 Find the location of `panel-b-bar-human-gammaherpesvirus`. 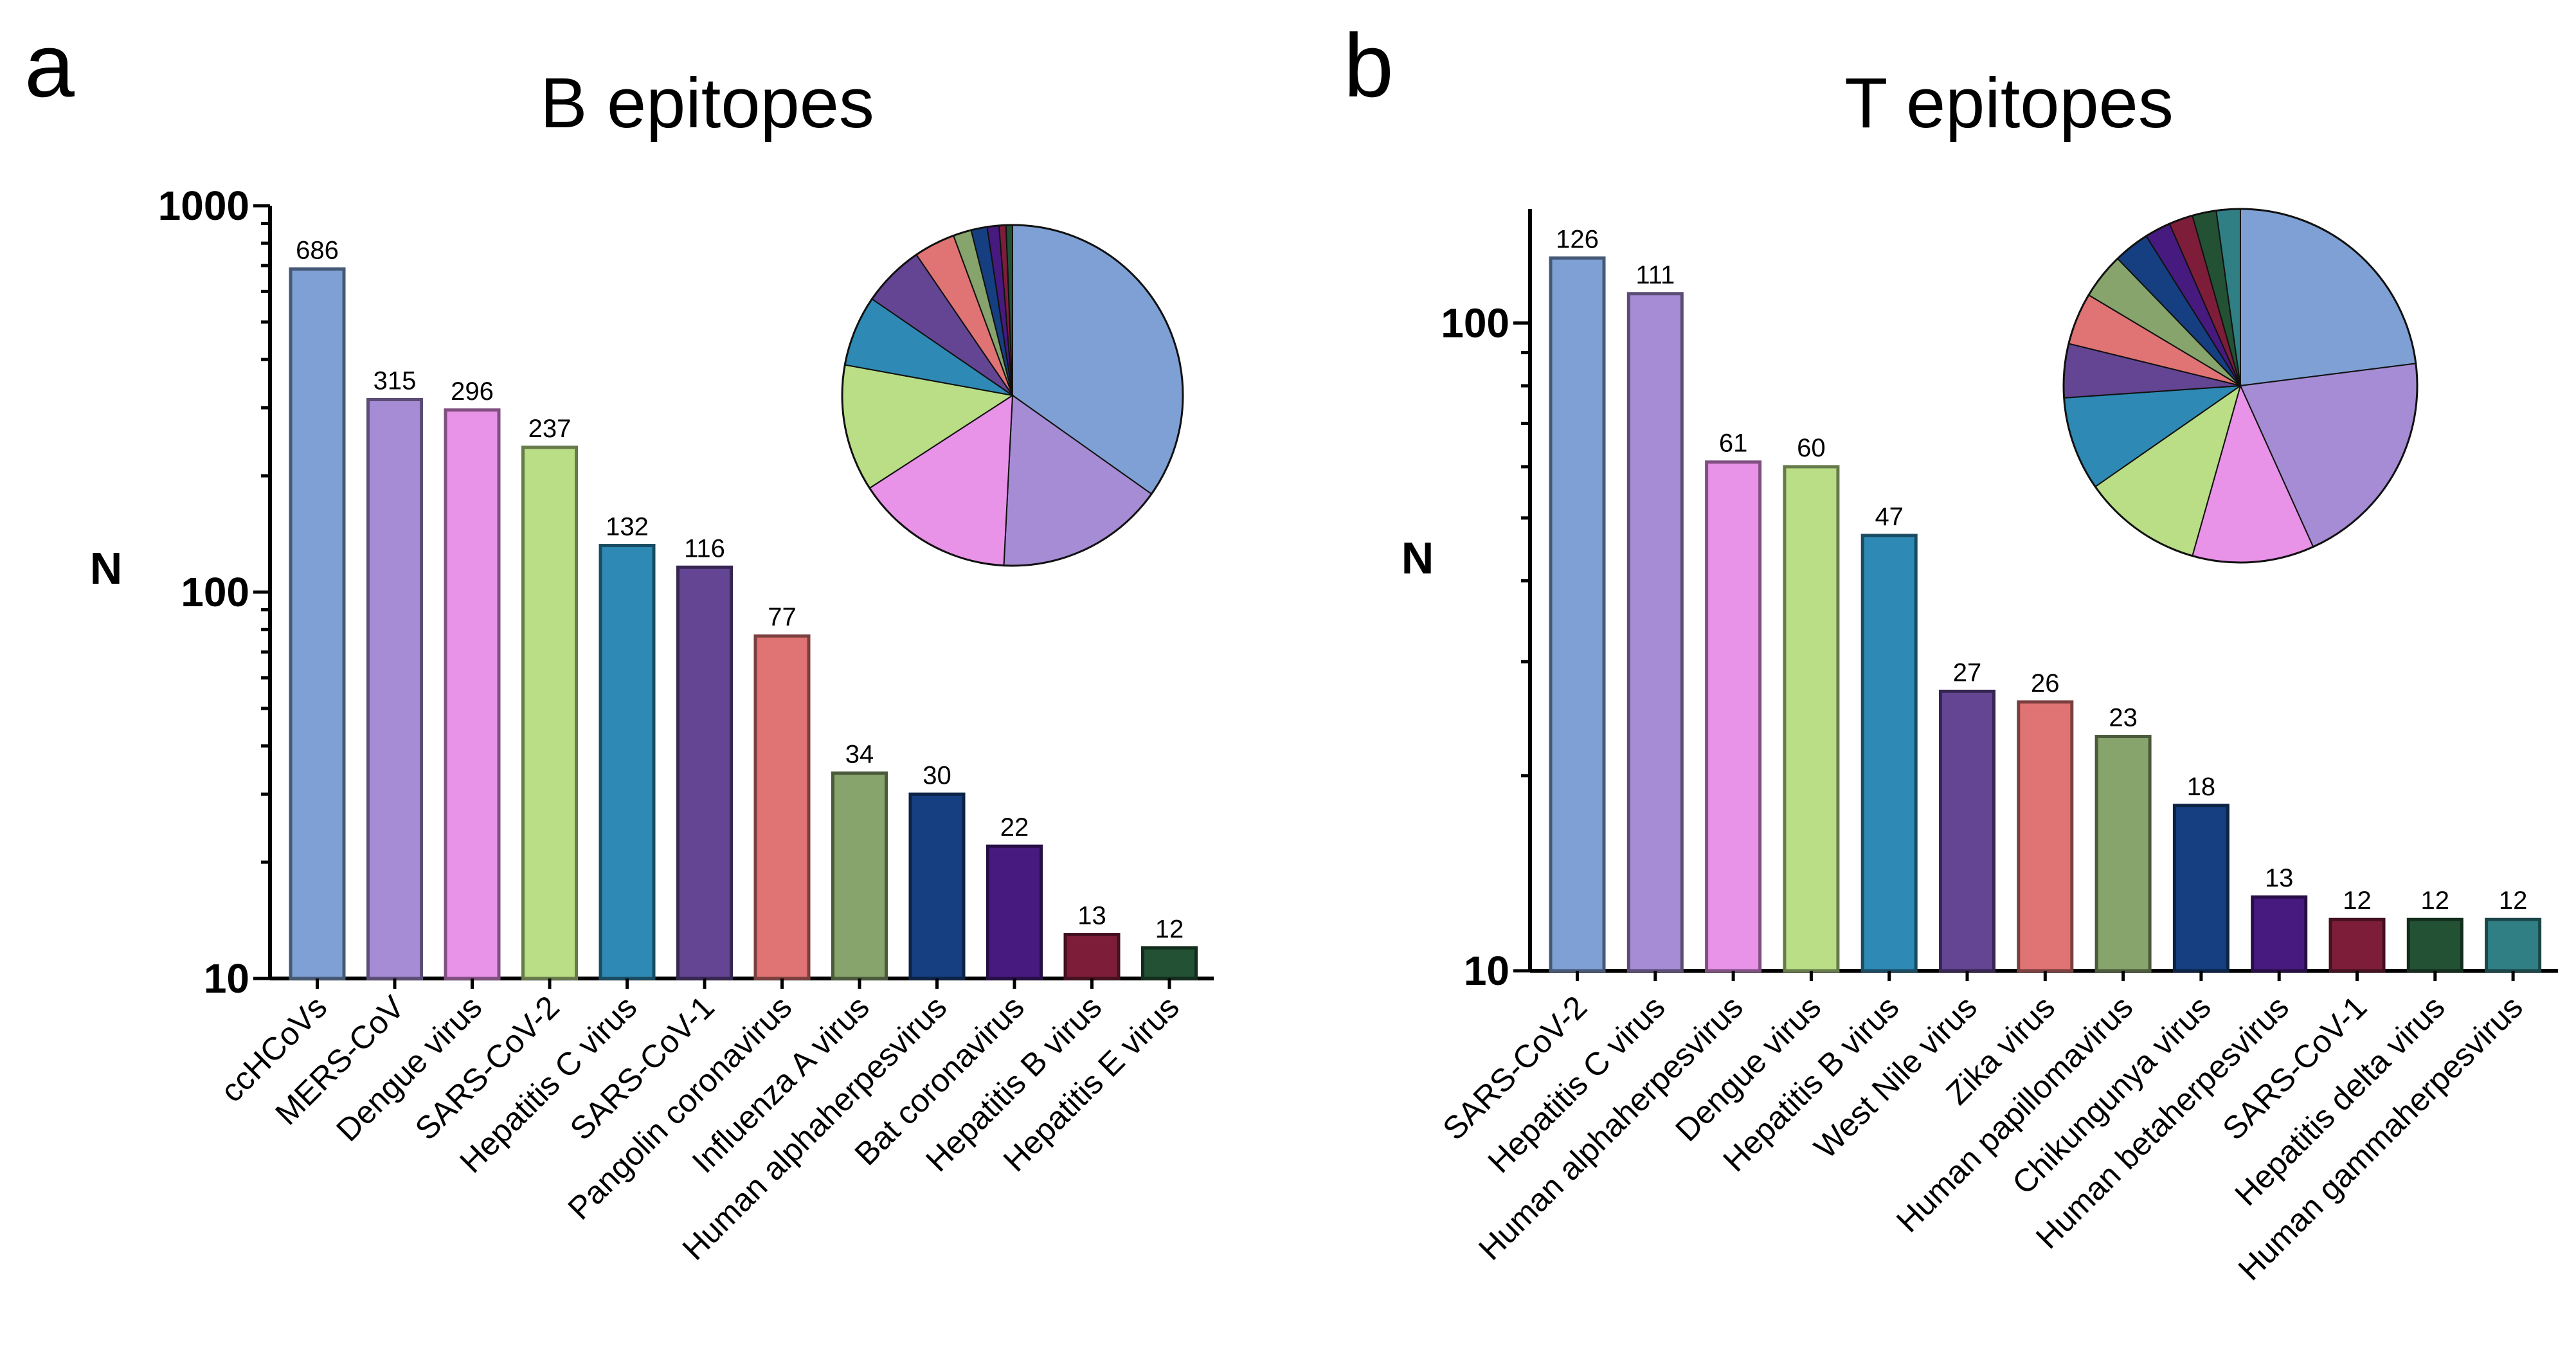

panel-b-bar-human-gammaherpesvirus is located at coordinates (2513, 945).